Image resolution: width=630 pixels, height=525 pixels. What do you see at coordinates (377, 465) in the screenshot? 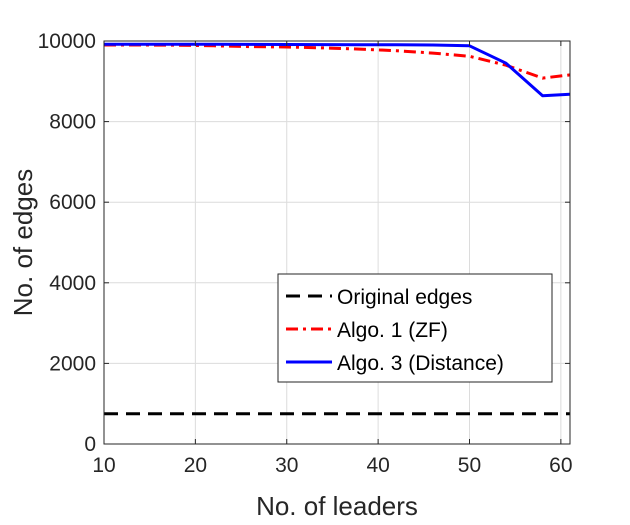
I see `x-tick-label: 40` at bounding box center [377, 465].